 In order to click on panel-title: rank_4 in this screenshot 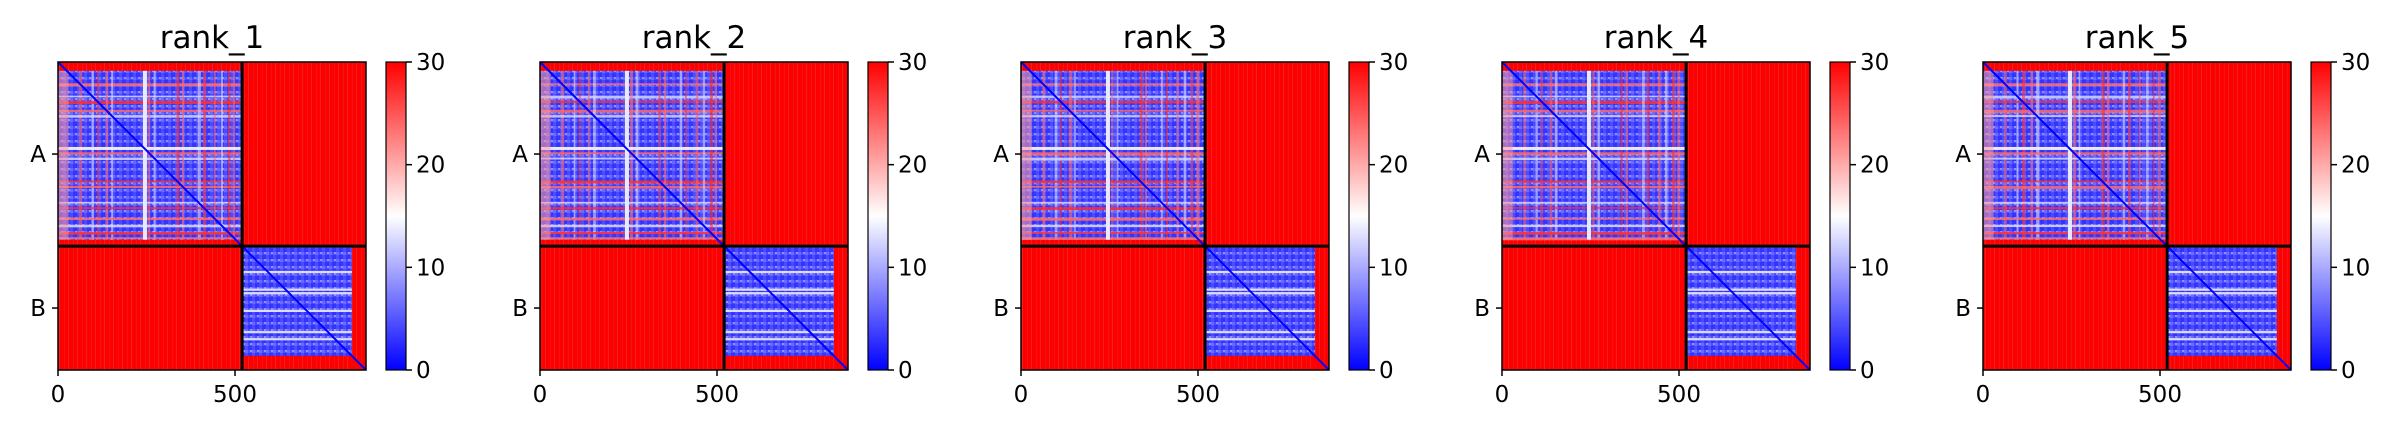, I will do `click(1656, 38)`.